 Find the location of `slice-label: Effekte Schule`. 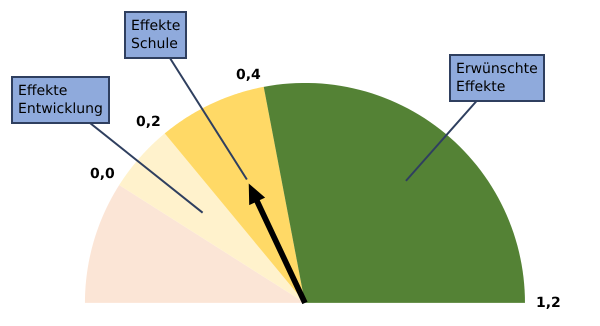

slice-label: Effekte Schule is located at coordinates (155, 35).